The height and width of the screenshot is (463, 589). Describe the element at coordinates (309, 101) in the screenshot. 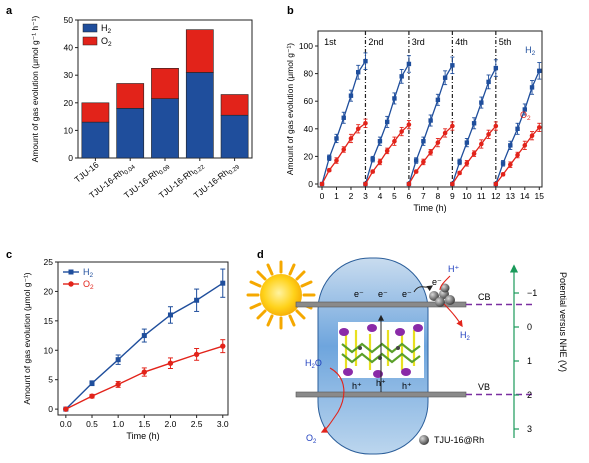

I see `y-tick-label: 60` at that location.